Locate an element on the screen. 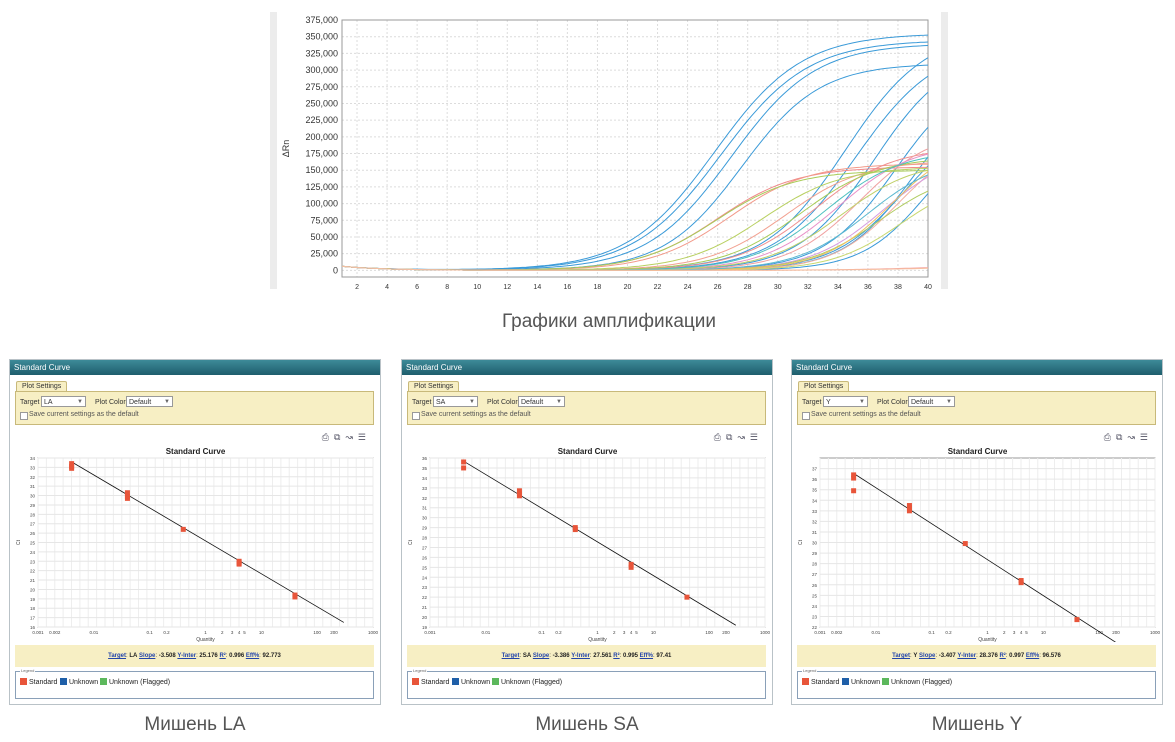 This screenshot has height=742, width=1175. x-tick-label: 5 is located at coordinates (244, 632).